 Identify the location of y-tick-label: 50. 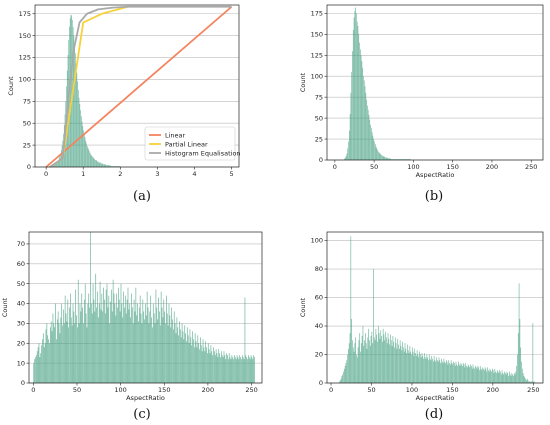
(319, 118).